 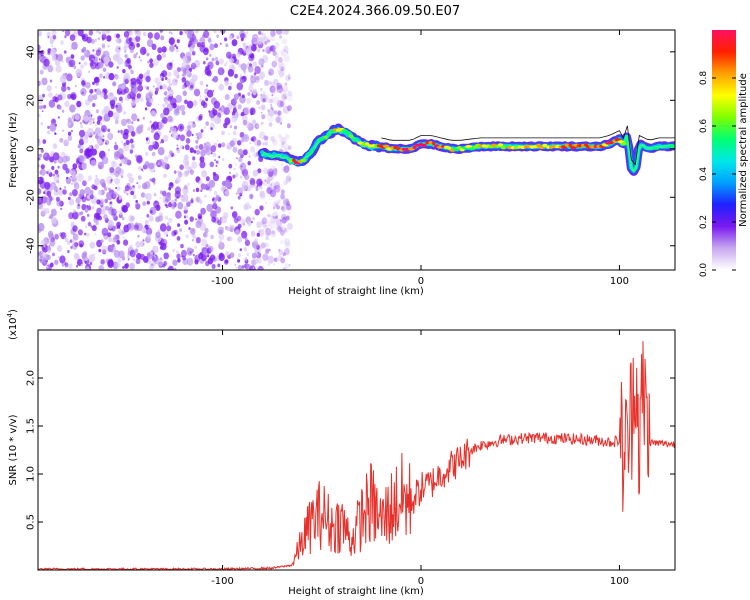 What do you see at coordinates (704, 78) in the screenshot?
I see `colorbar-tick-label: 0.8` at bounding box center [704, 78].